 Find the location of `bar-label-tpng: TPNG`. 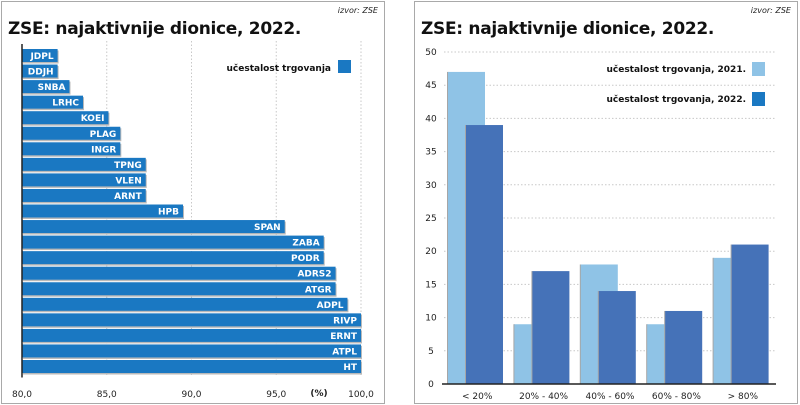

bar-label-tpng: TPNG is located at coordinates (128, 166).